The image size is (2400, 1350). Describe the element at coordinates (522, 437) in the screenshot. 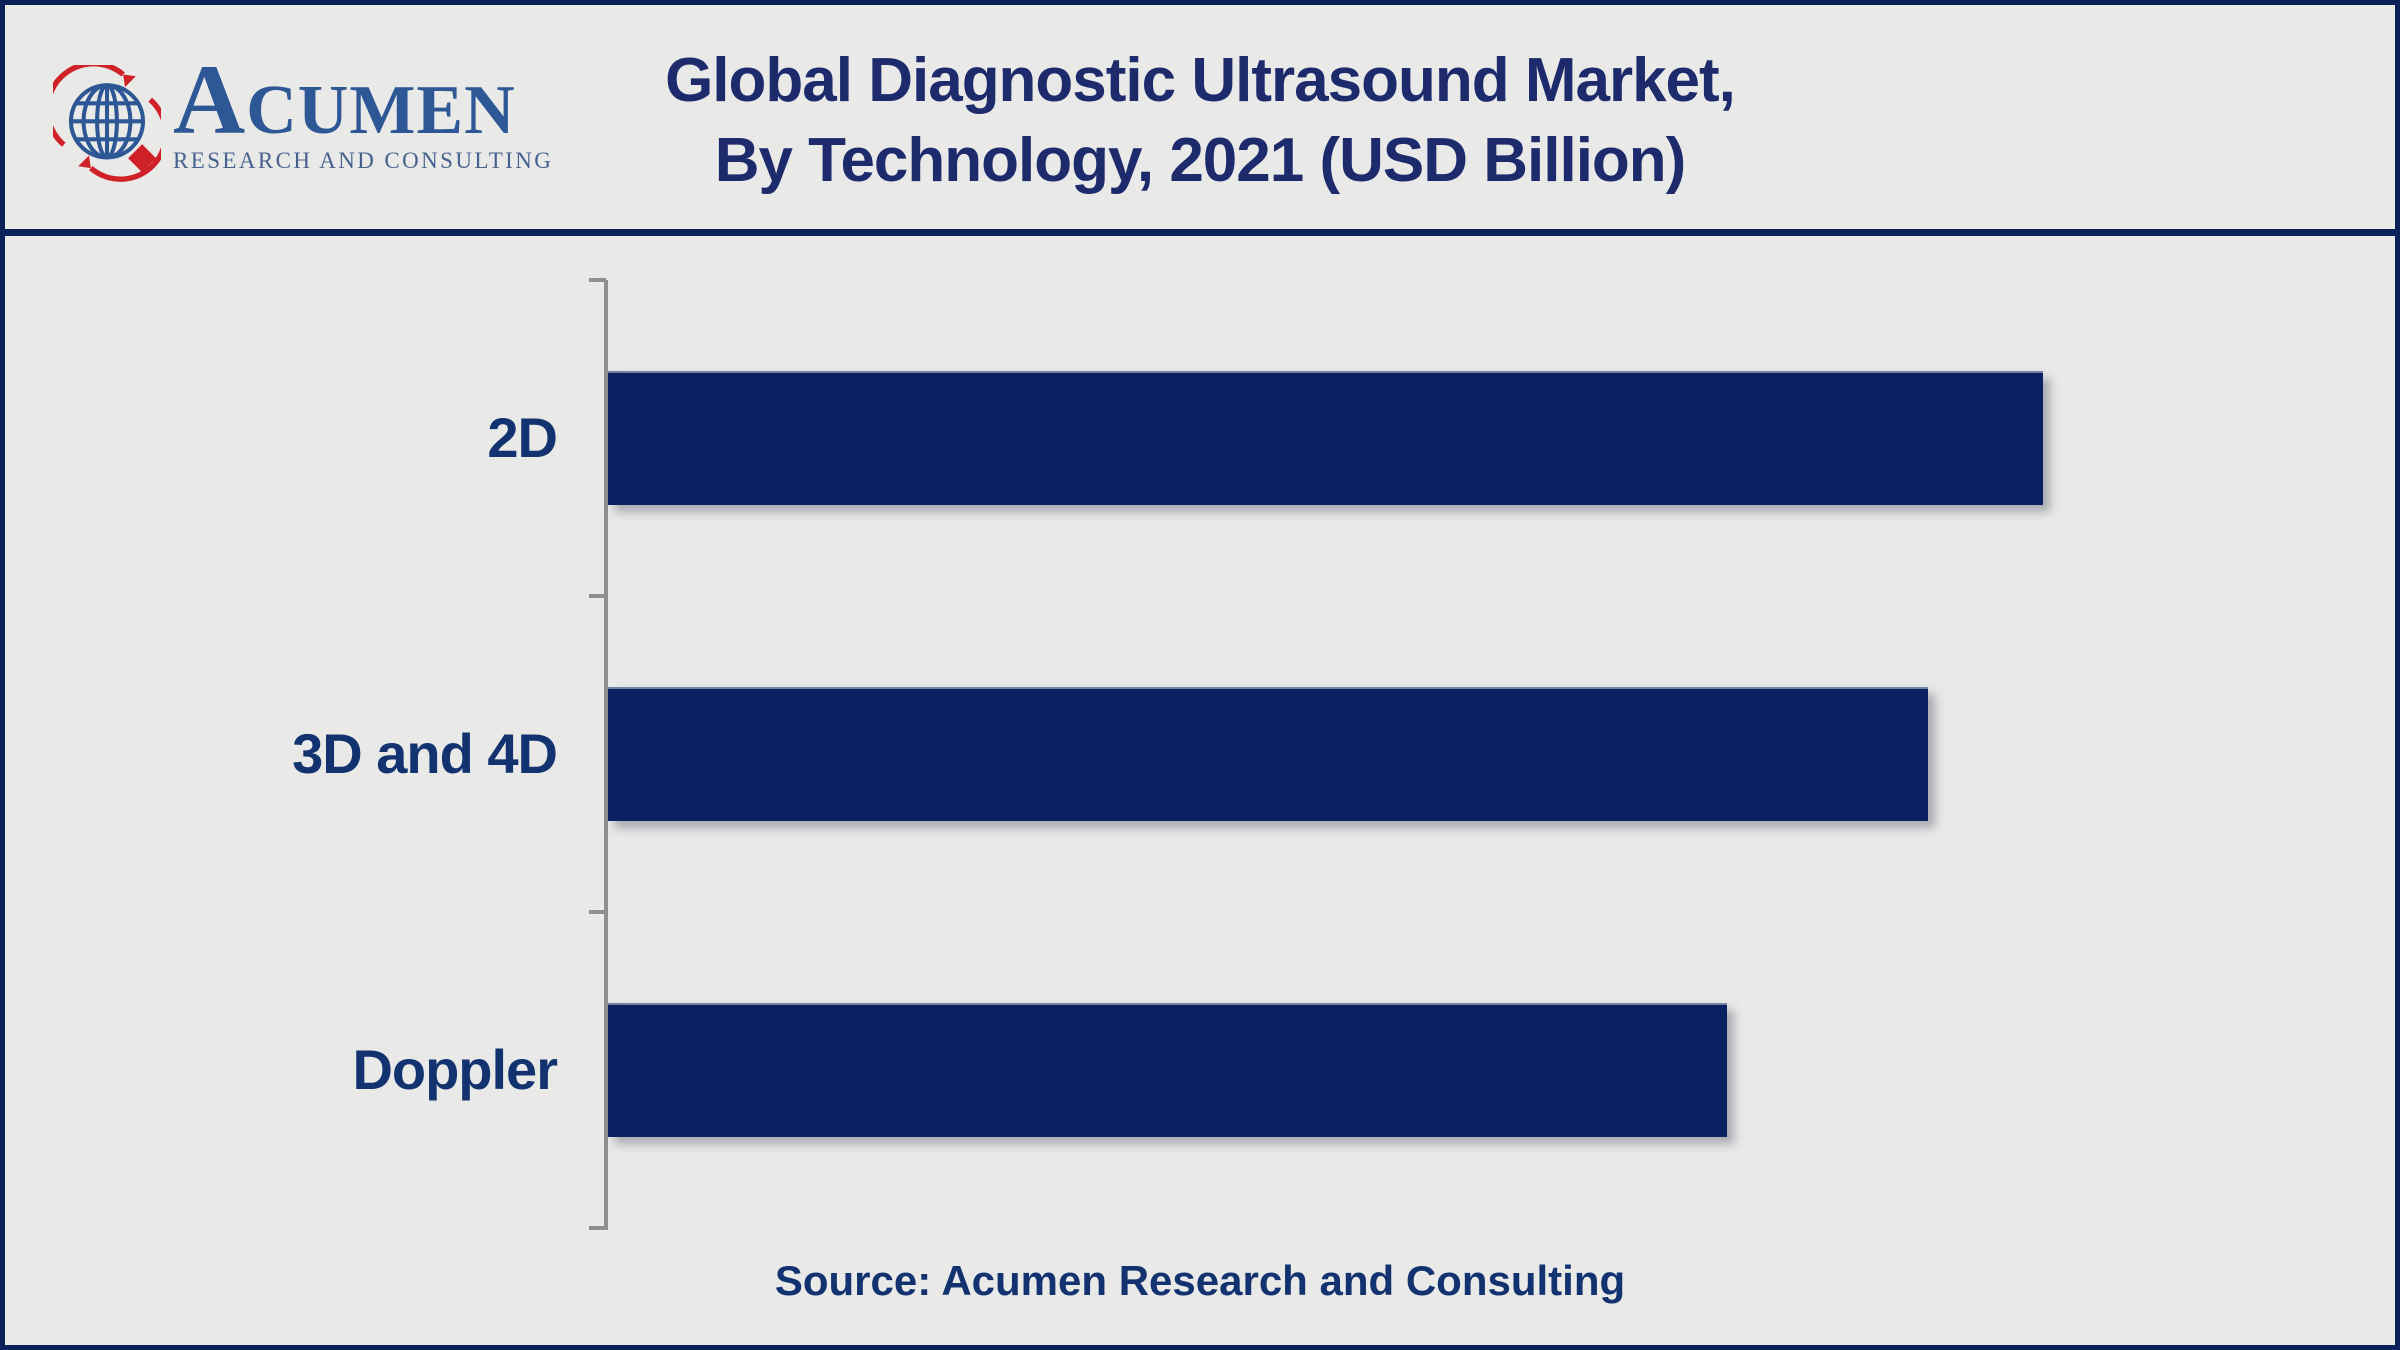

I see `category-label-2d: 2D` at that location.